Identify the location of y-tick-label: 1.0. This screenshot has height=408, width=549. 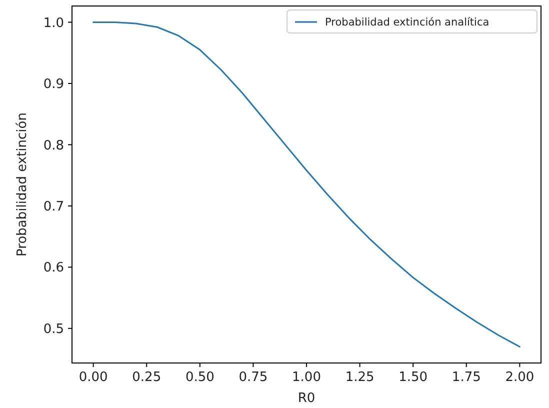
(53, 23).